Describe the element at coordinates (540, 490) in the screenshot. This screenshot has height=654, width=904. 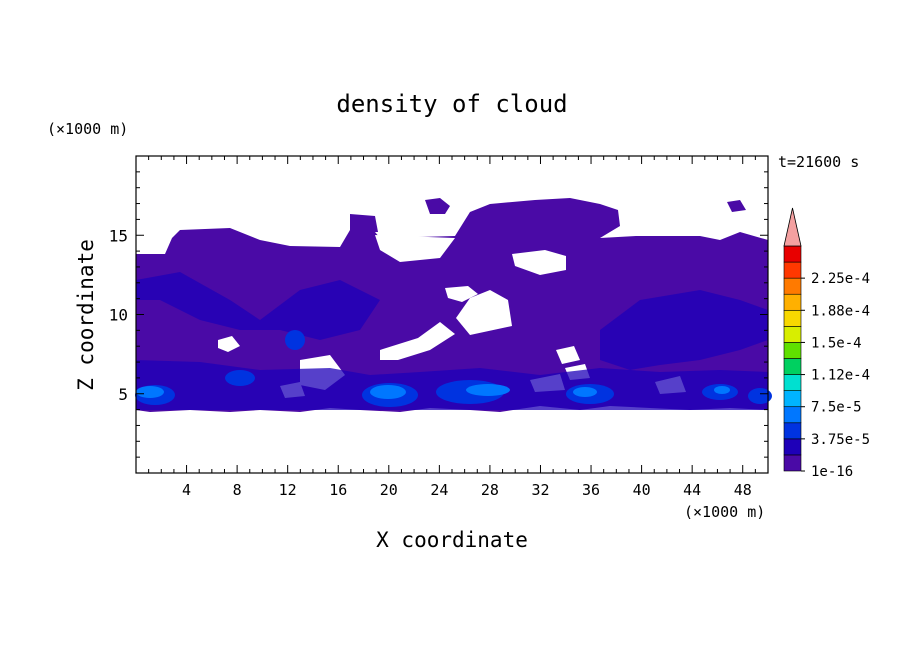
I see `x-tick-label: 32` at that location.